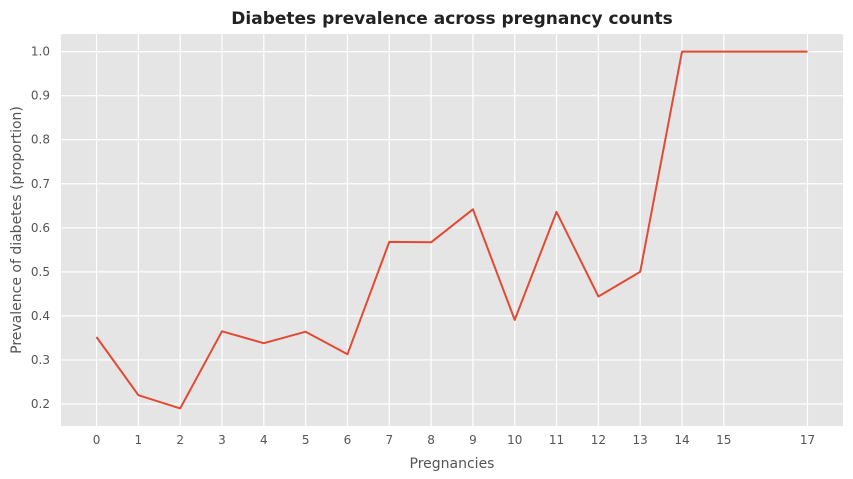 The height and width of the screenshot is (479, 853). I want to click on y-tick-label: 0.4, so click(40, 316).